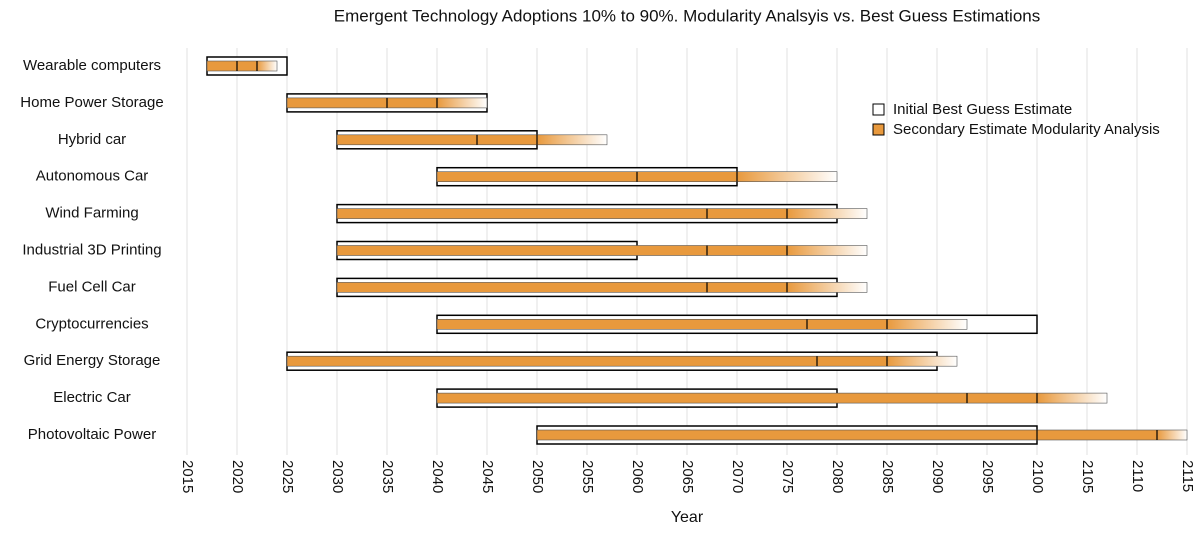 Image resolution: width=1200 pixels, height=533 pixels. I want to click on x-tick-label: 2115, so click(1187, 476).